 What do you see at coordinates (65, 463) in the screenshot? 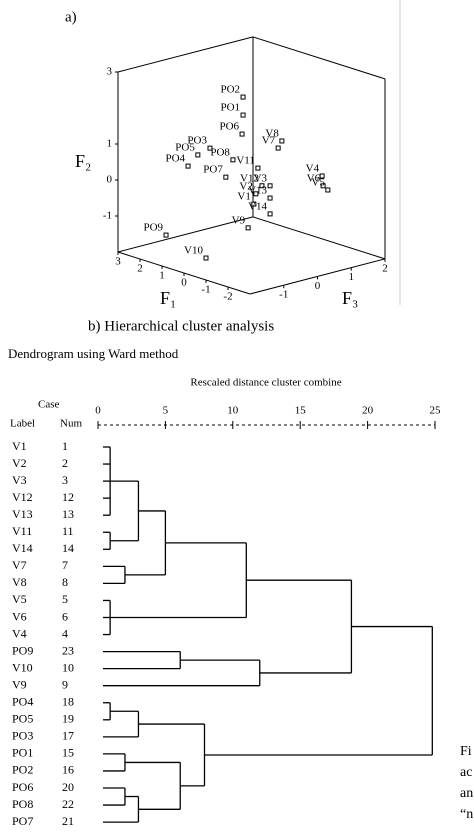
I see `case-num: 2` at bounding box center [65, 463].